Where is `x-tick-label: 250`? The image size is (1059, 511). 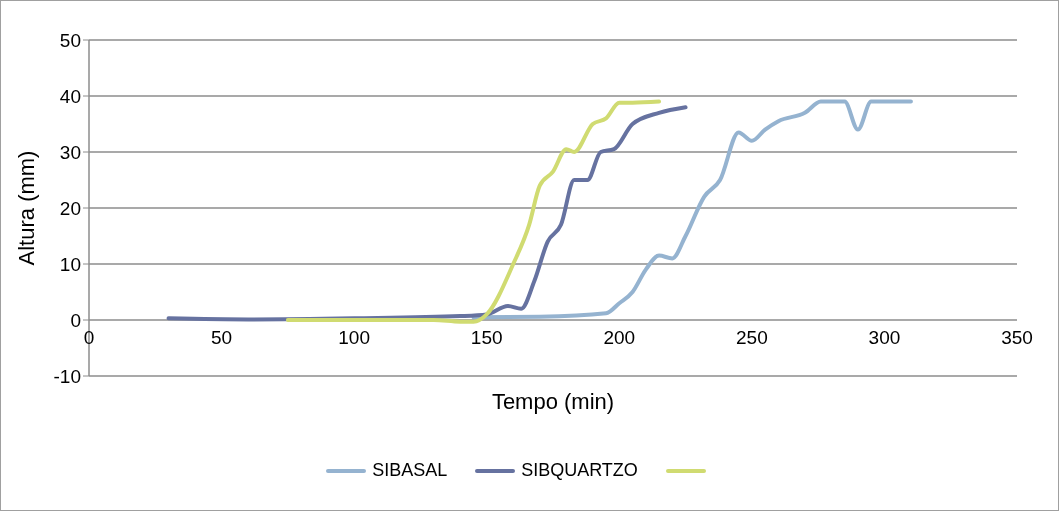 x-tick-label: 250 is located at coordinates (752, 337).